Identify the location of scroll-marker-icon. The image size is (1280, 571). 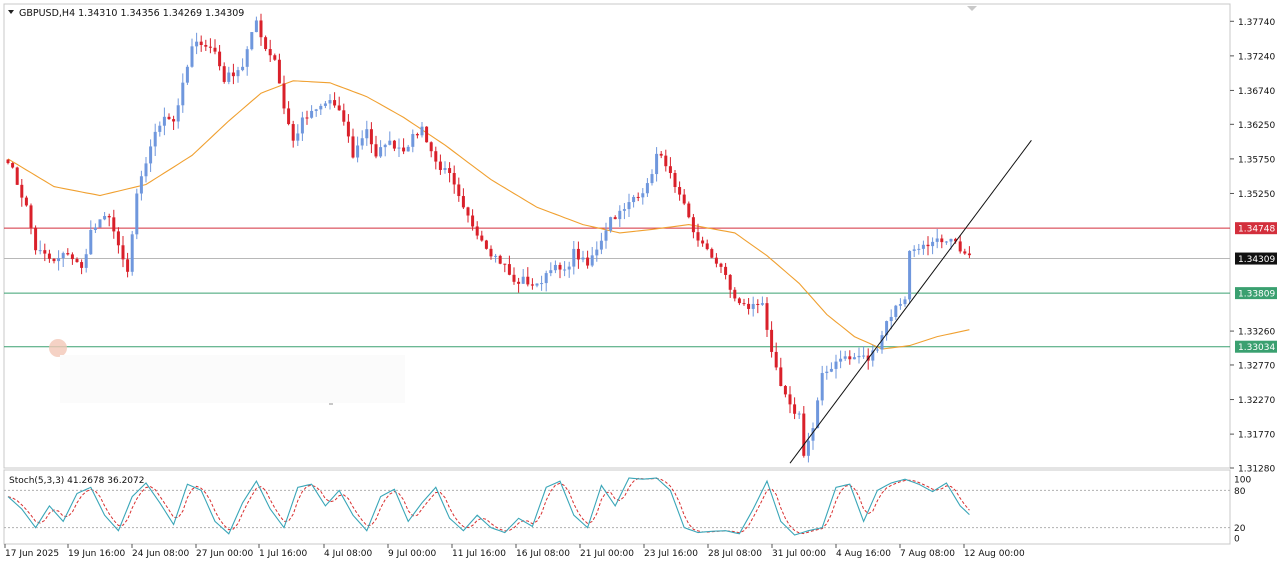
(972, 8).